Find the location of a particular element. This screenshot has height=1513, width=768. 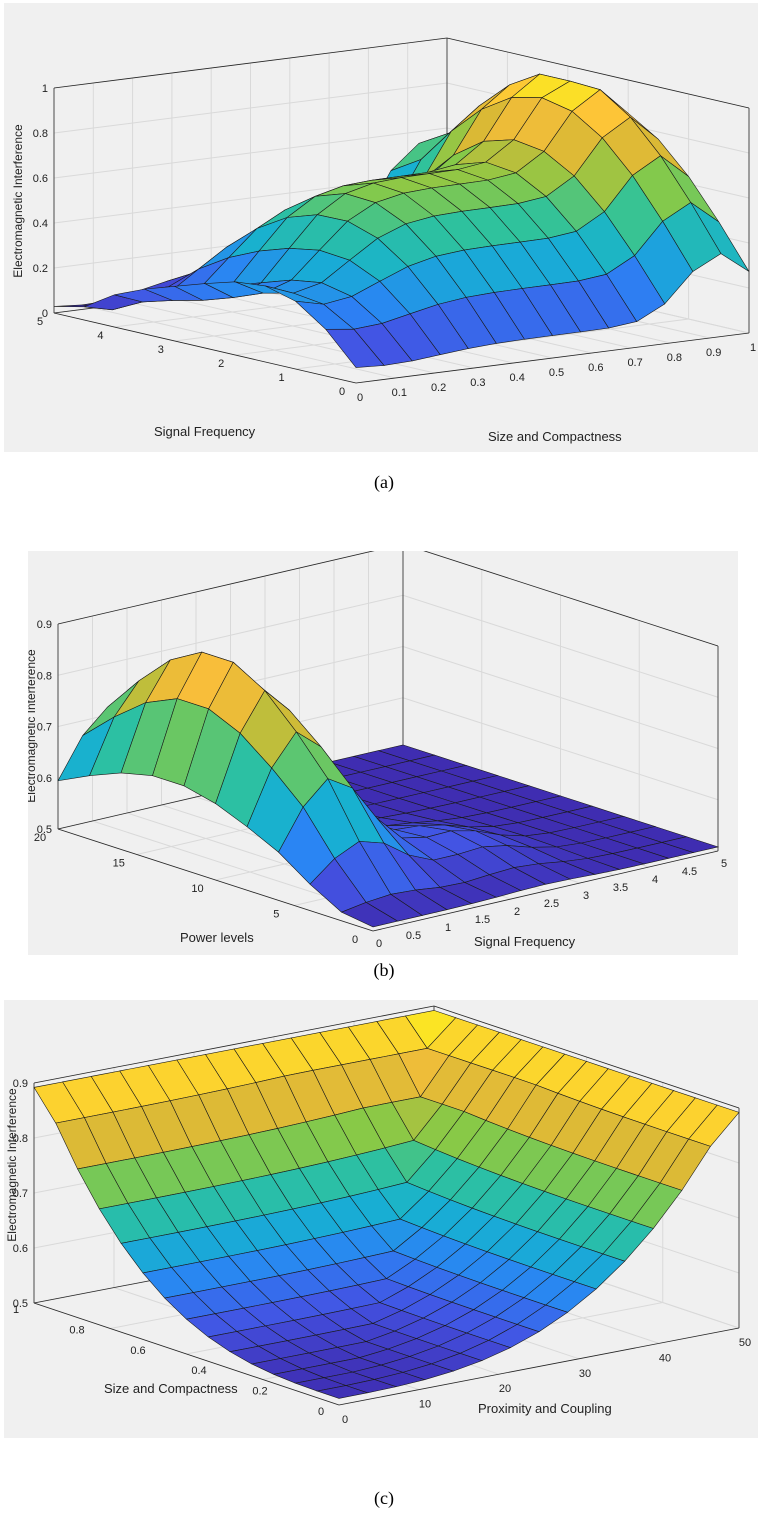

y-tick-label: 20 is located at coordinates (40, 838).